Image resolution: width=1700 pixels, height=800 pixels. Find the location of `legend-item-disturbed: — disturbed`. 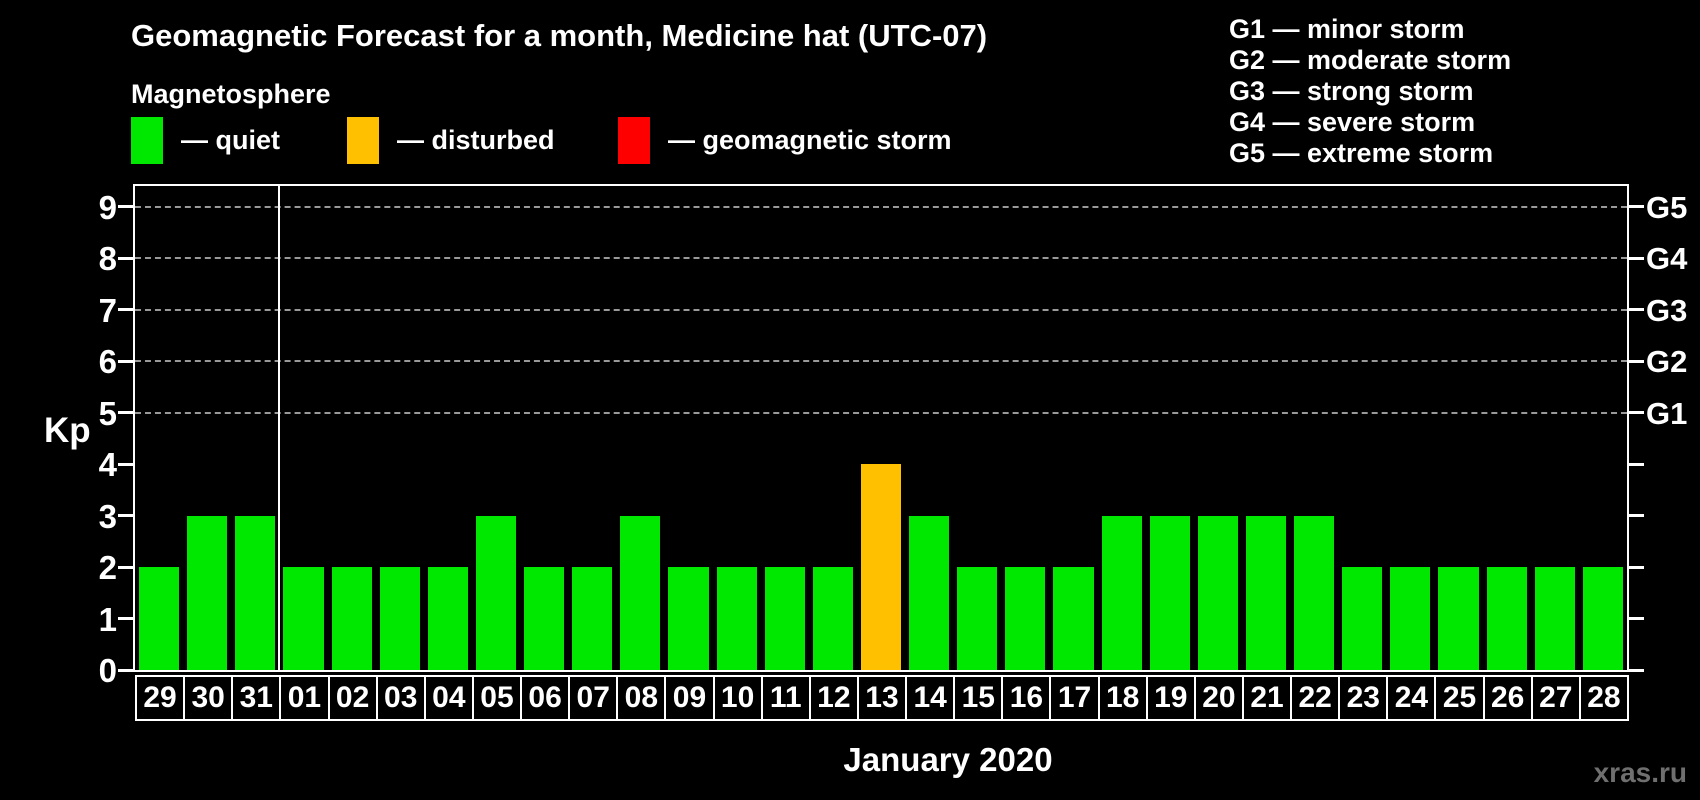

legend-item-disturbed: — disturbed is located at coordinates (451, 140).